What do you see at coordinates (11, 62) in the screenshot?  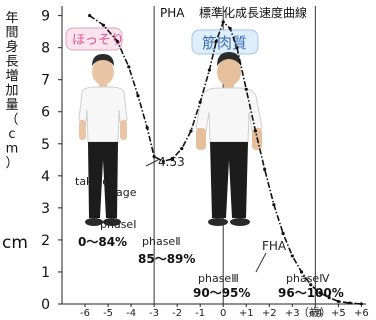 I see `y-axis-title-char: 長` at bounding box center [11, 62].